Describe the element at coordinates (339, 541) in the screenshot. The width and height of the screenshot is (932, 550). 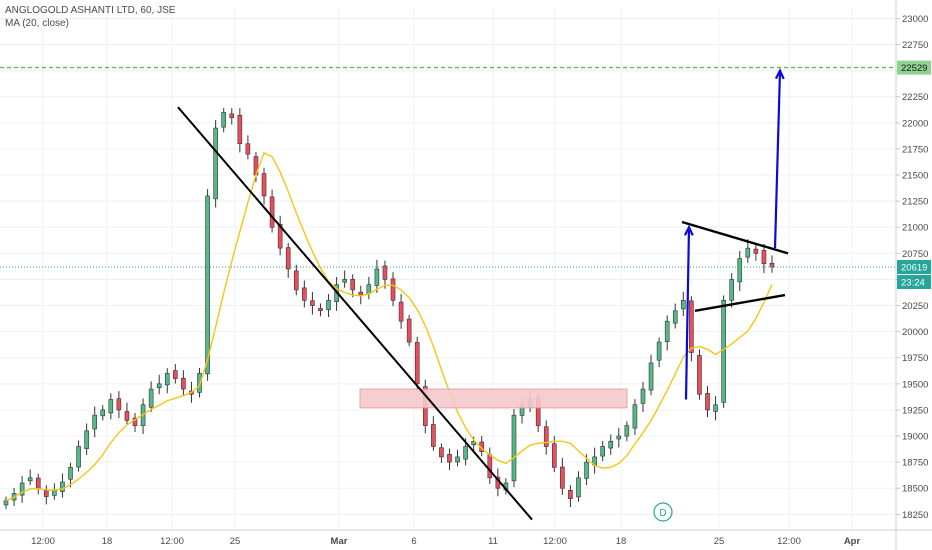
I see `x-tick-label: Mar` at that location.